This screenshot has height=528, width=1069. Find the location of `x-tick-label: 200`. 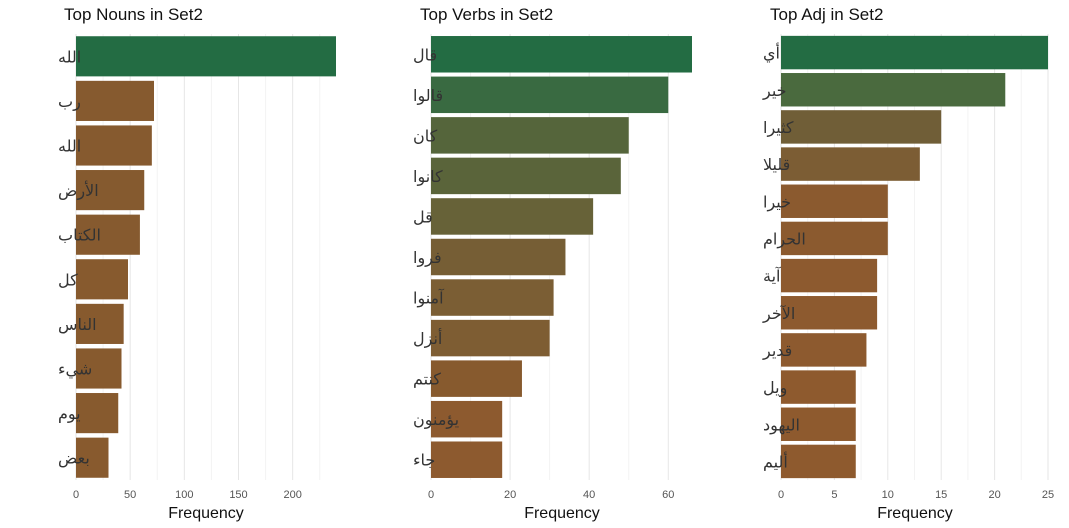

x-tick-label: 200 is located at coordinates (292, 495).